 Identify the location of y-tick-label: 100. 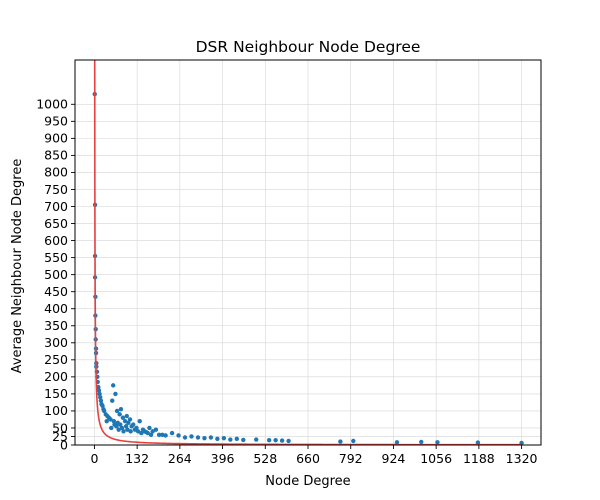
(56, 410).